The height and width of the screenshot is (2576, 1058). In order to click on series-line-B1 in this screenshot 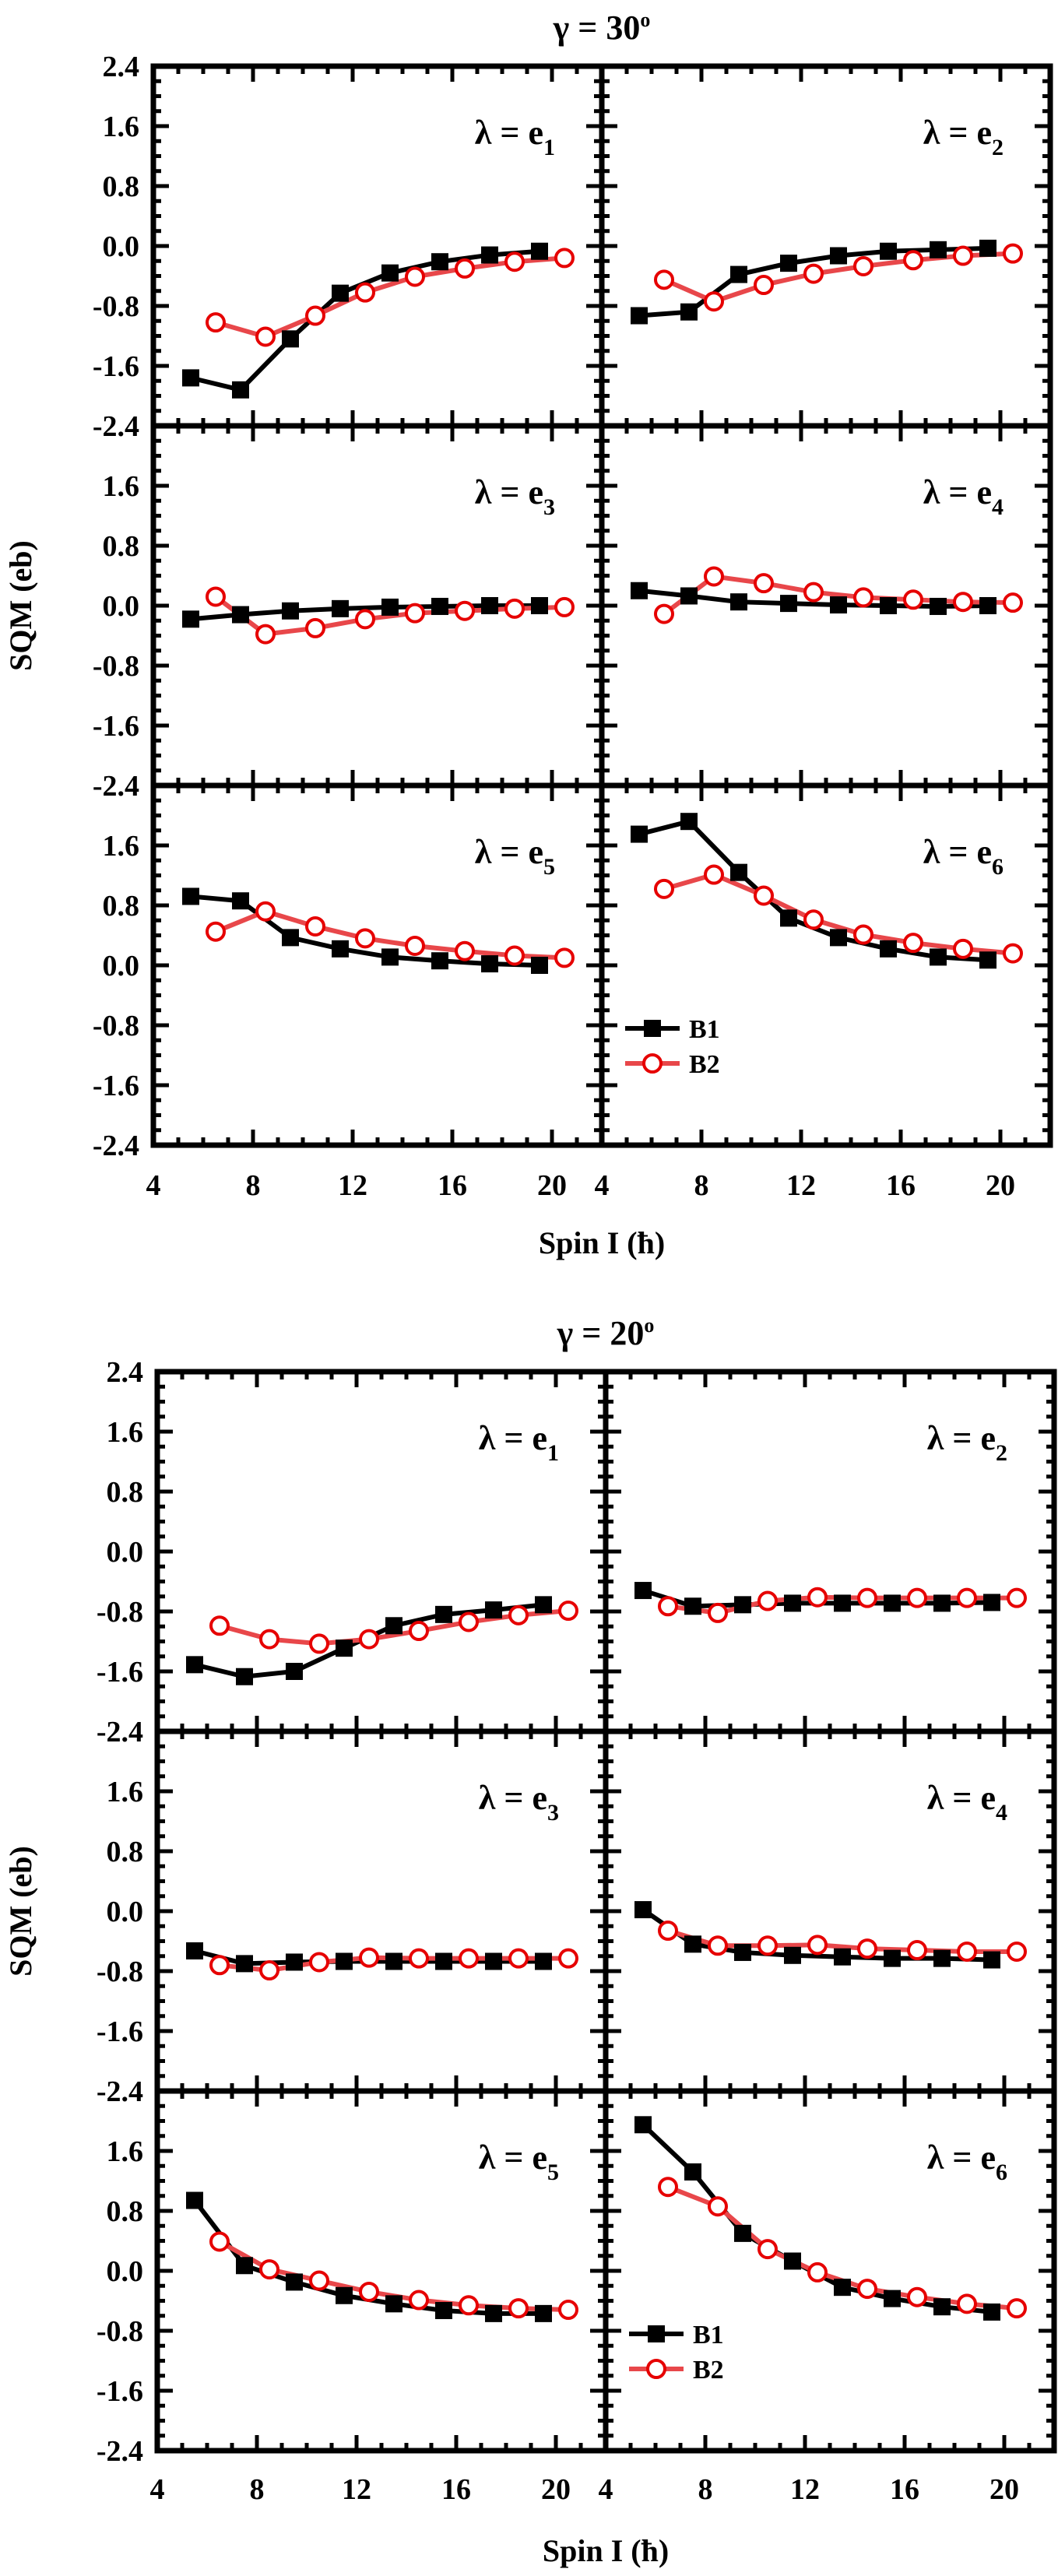, I will do `click(365, 320)`.